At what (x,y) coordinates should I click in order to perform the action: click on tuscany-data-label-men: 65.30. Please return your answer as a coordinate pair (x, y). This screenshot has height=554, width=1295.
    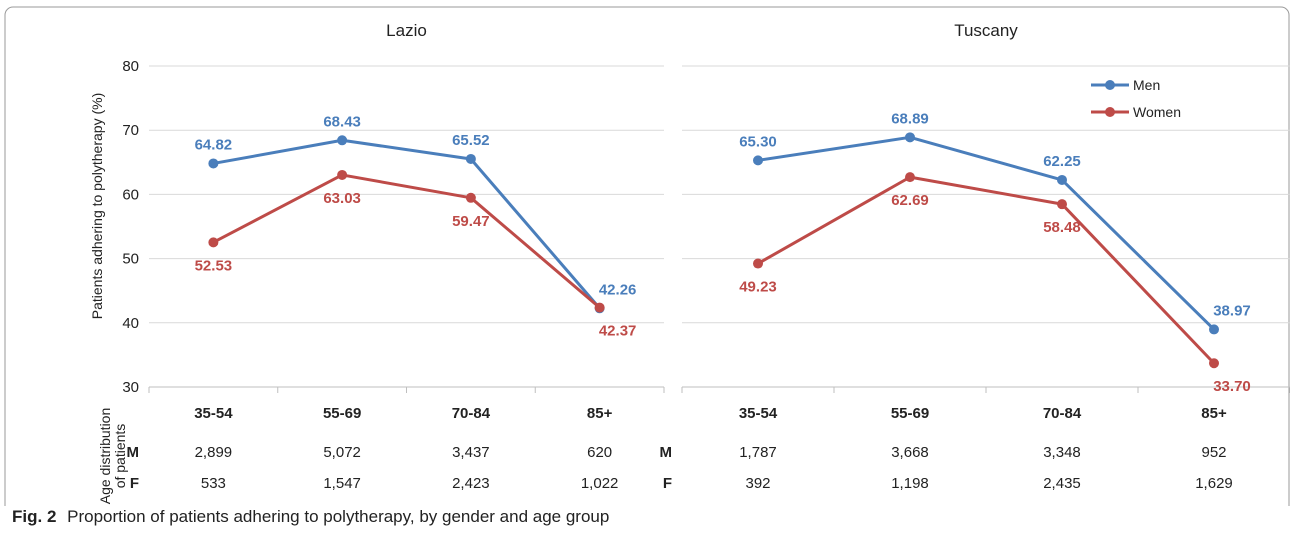
    Looking at the image, I should click on (758, 141).